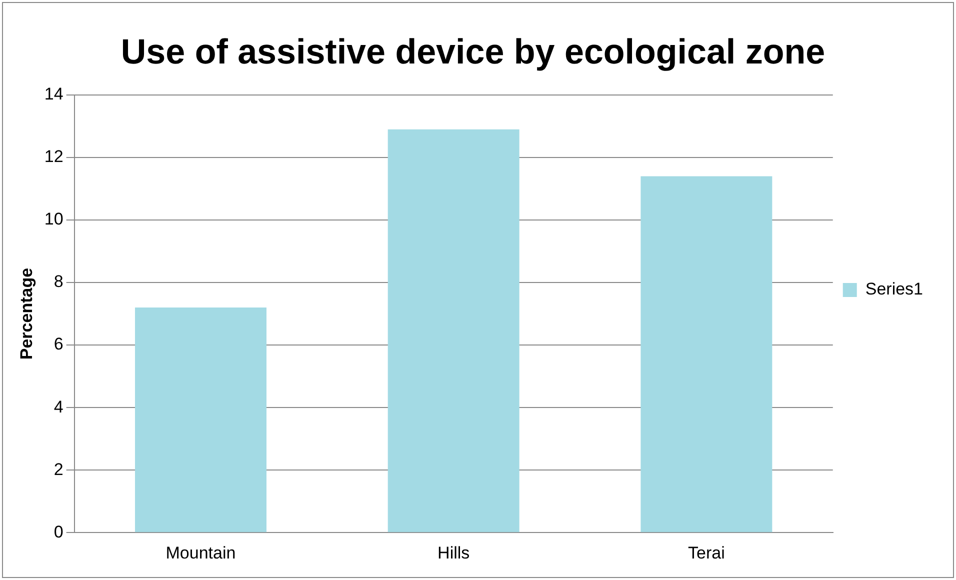 The width and height of the screenshot is (956, 580). I want to click on y-tick-label: 12, so click(54, 156).